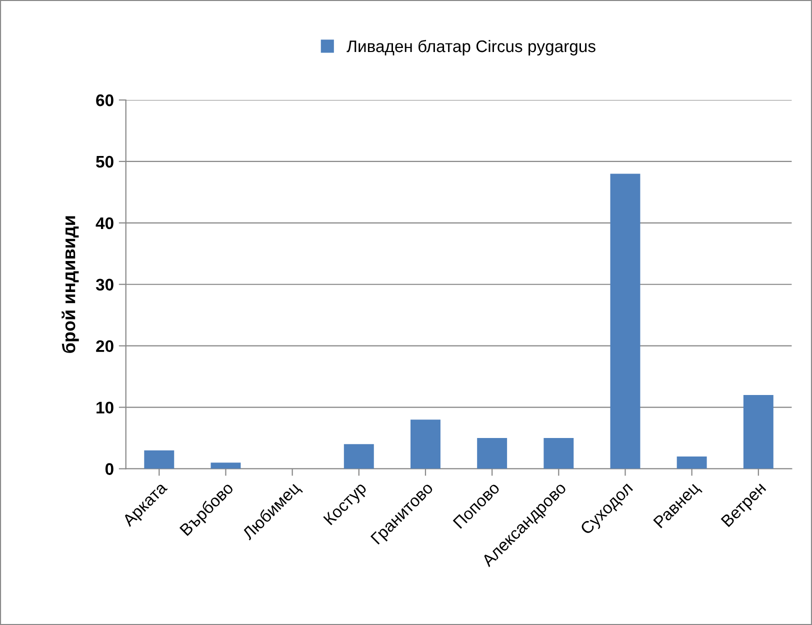 Image resolution: width=812 pixels, height=625 pixels. I want to click on y-tick-label: 30, so click(105, 284).